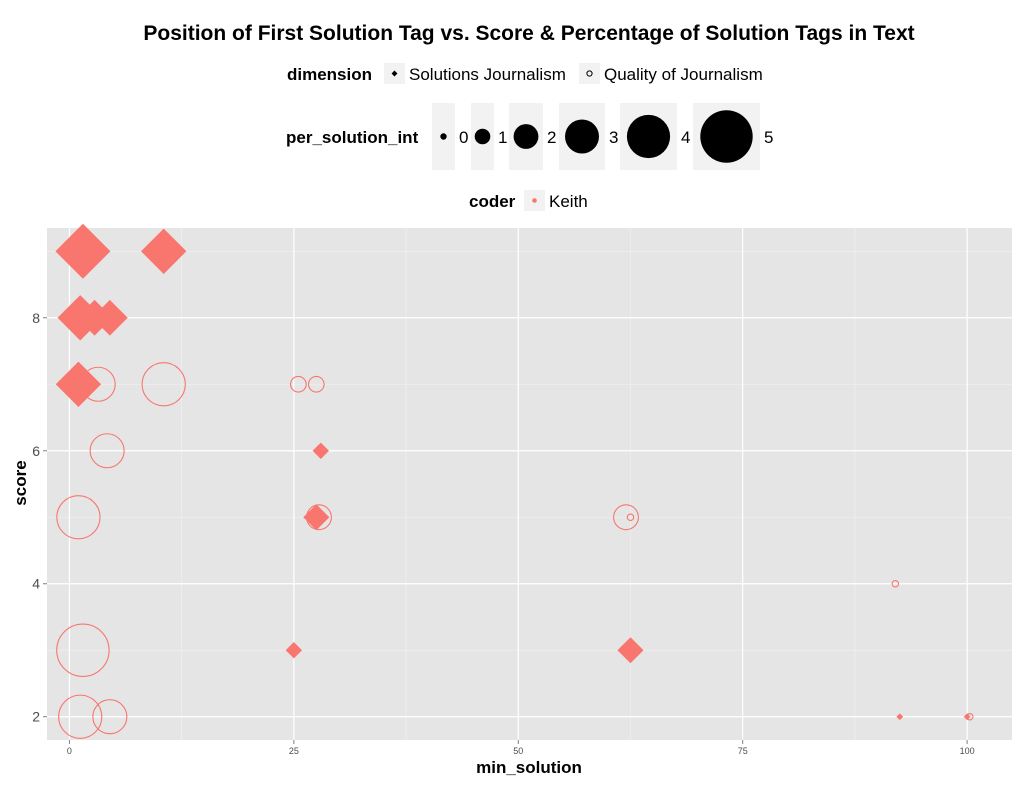 This screenshot has width=1031, height=786. Describe the element at coordinates (20, 482) in the screenshot. I see `y-axis-title: score` at that location.